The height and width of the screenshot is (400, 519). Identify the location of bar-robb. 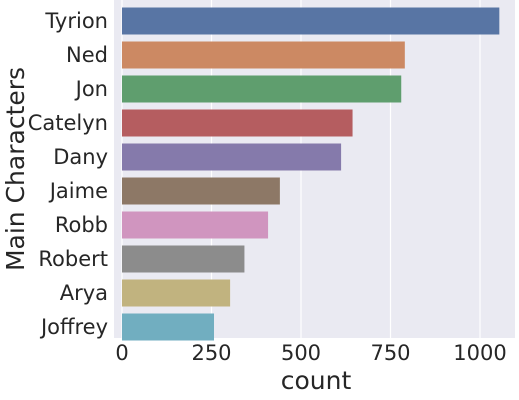
(195, 225).